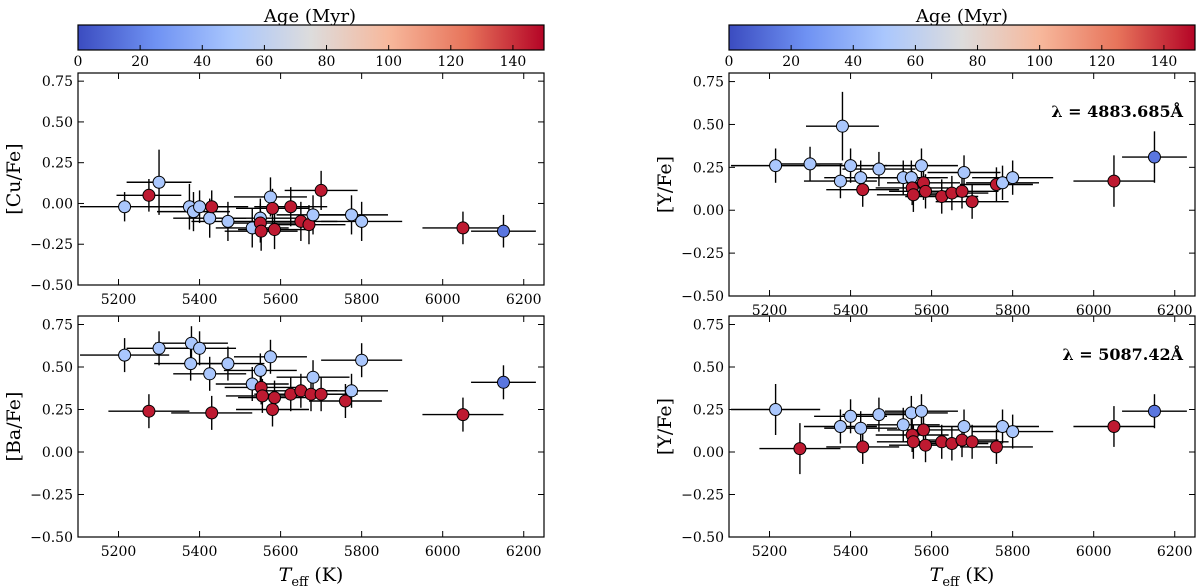  What do you see at coordinates (1175, 311) in the screenshot?
I see `x-tick-label: 6200` at bounding box center [1175, 311].